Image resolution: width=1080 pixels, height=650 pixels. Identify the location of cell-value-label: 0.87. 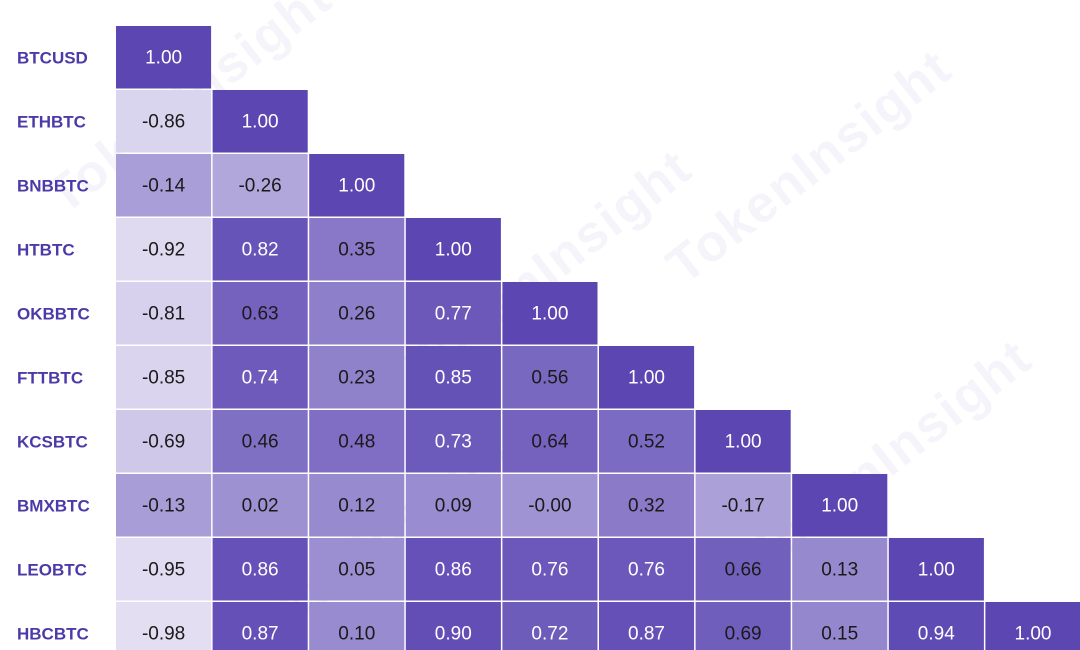
(260, 633).